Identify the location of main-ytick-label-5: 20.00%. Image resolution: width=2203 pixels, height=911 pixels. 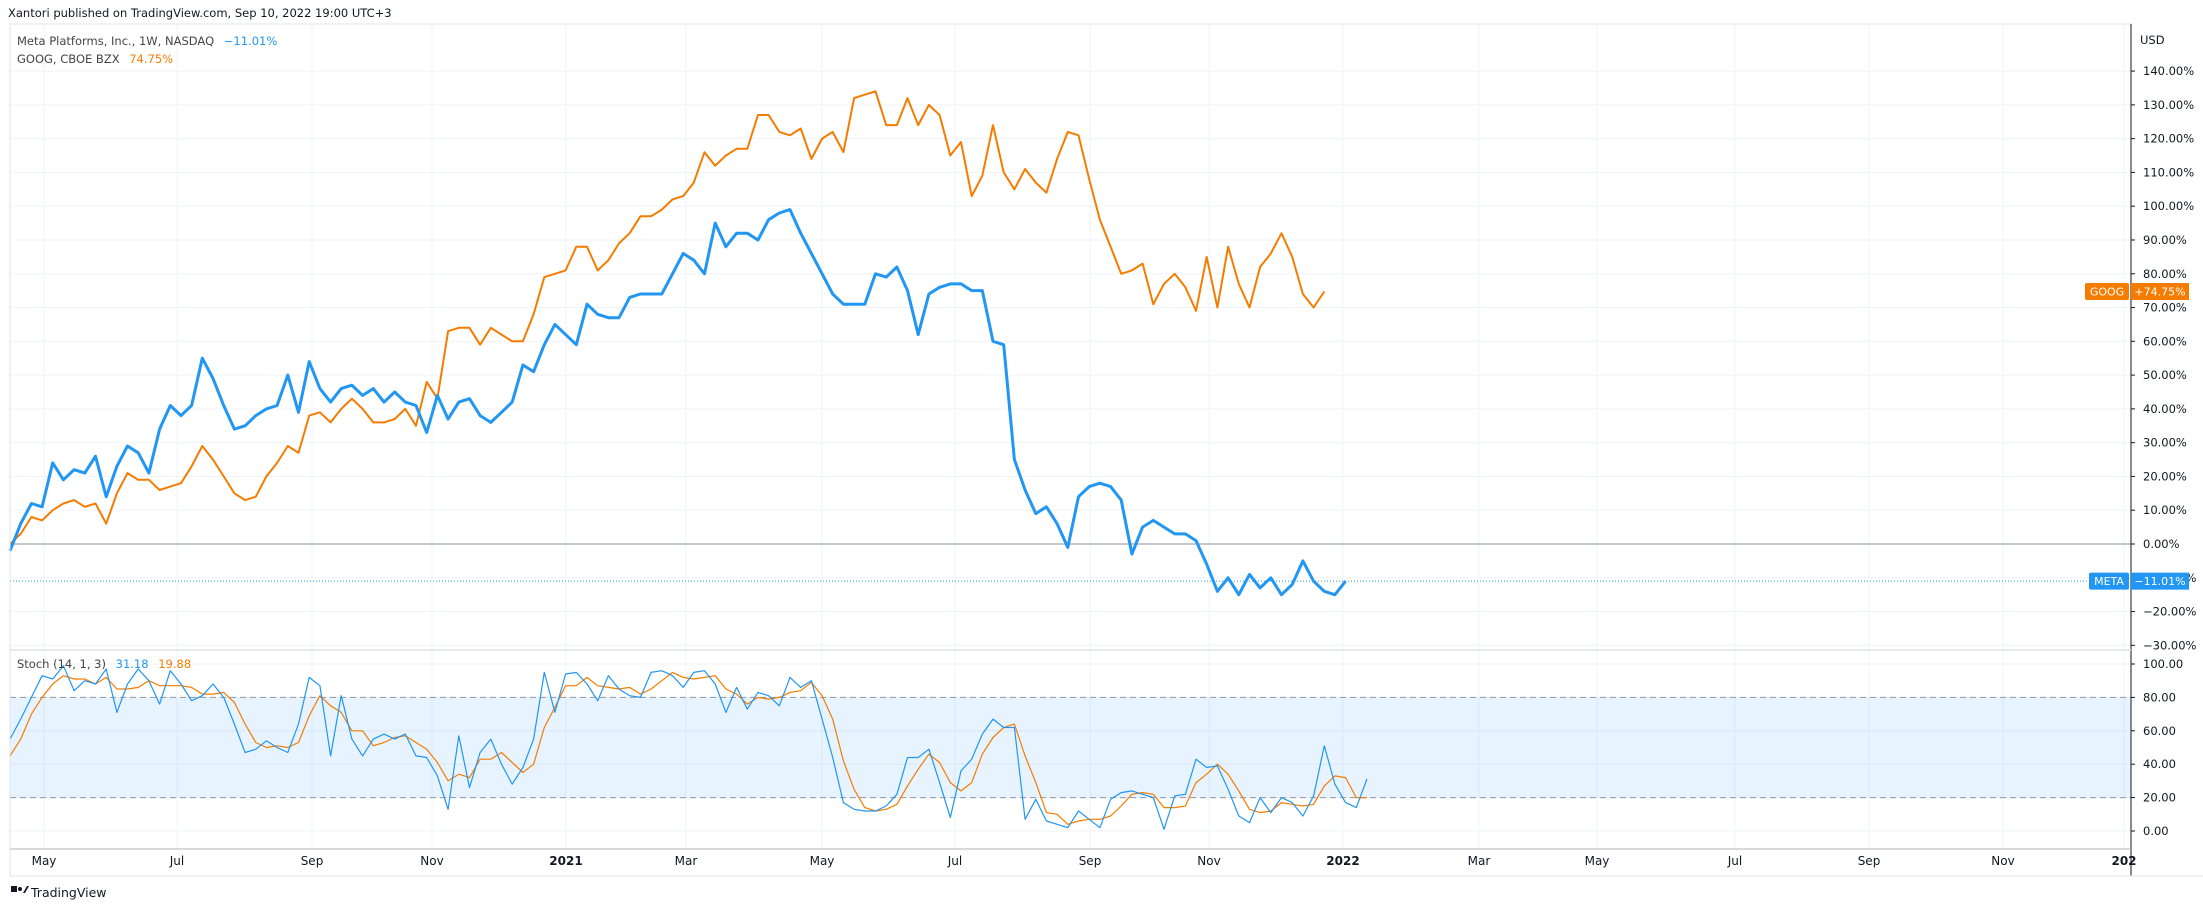
(2165, 476).